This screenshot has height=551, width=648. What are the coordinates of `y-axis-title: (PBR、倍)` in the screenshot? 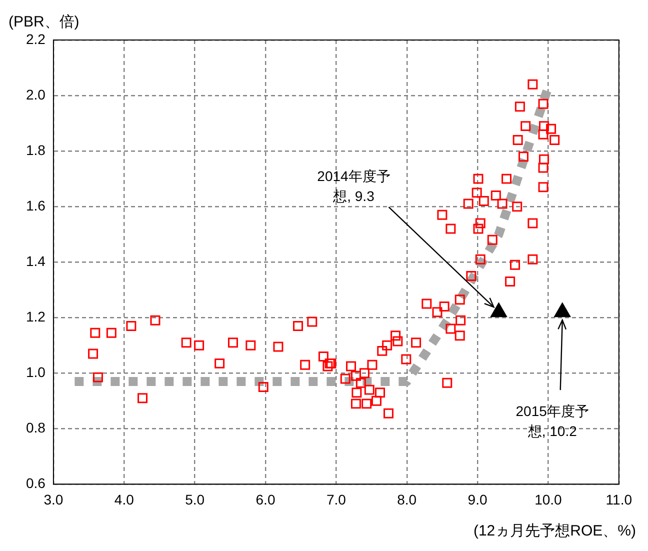 It's located at (44, 22).